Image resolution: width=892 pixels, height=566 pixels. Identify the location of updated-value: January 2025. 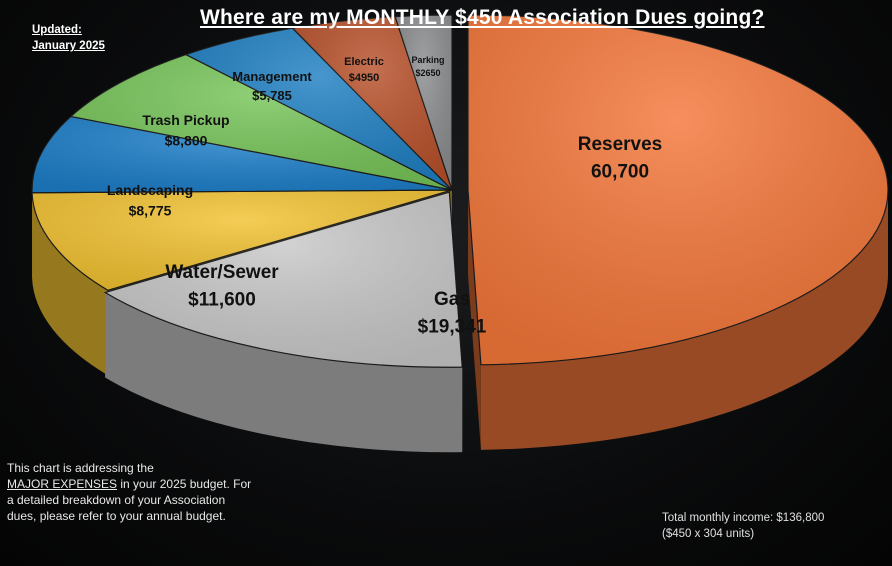
(68, 46).